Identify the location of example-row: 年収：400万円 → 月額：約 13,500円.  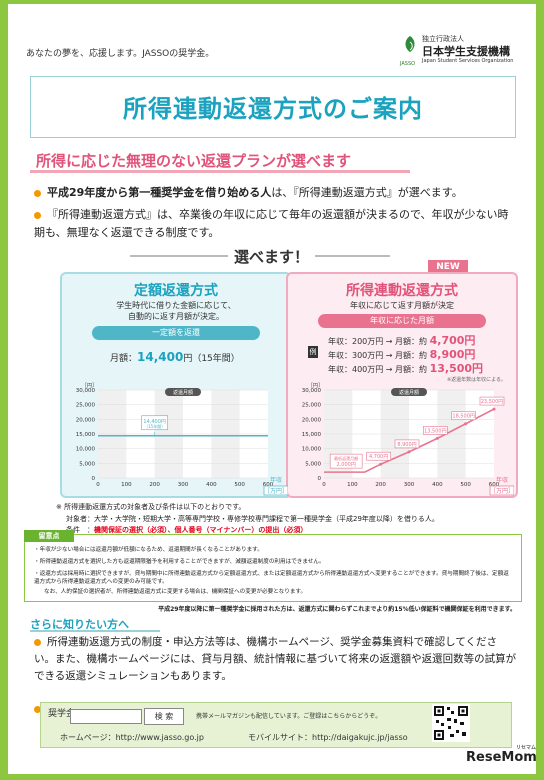
(405, 368).